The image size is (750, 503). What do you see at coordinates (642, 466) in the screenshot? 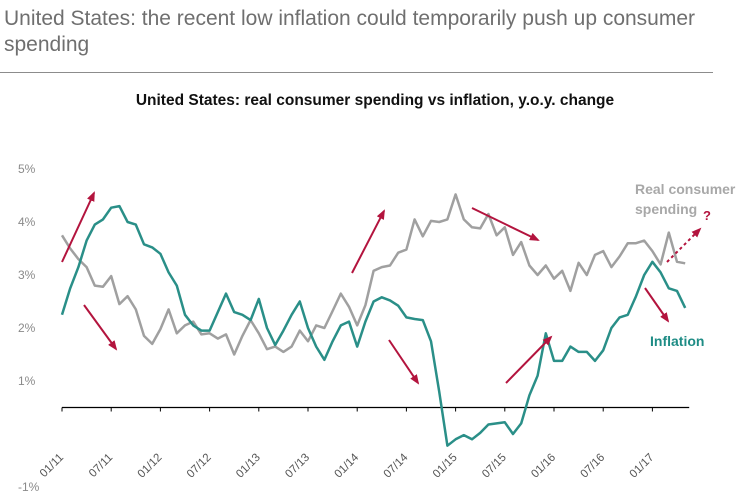
I see `x-tick-label: 01/17` at bounding box center [642, 466].